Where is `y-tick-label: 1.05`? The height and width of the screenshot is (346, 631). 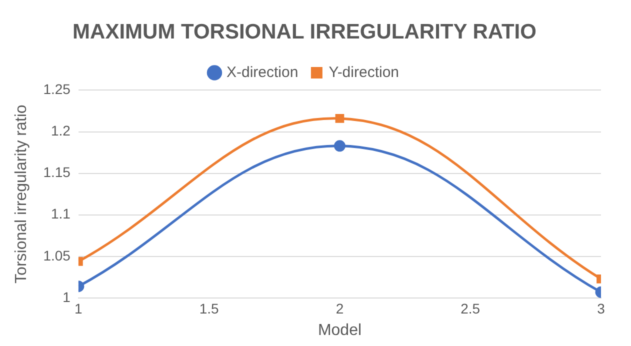 y-tick-label: 1.05 is located at coordinates (57, 255).